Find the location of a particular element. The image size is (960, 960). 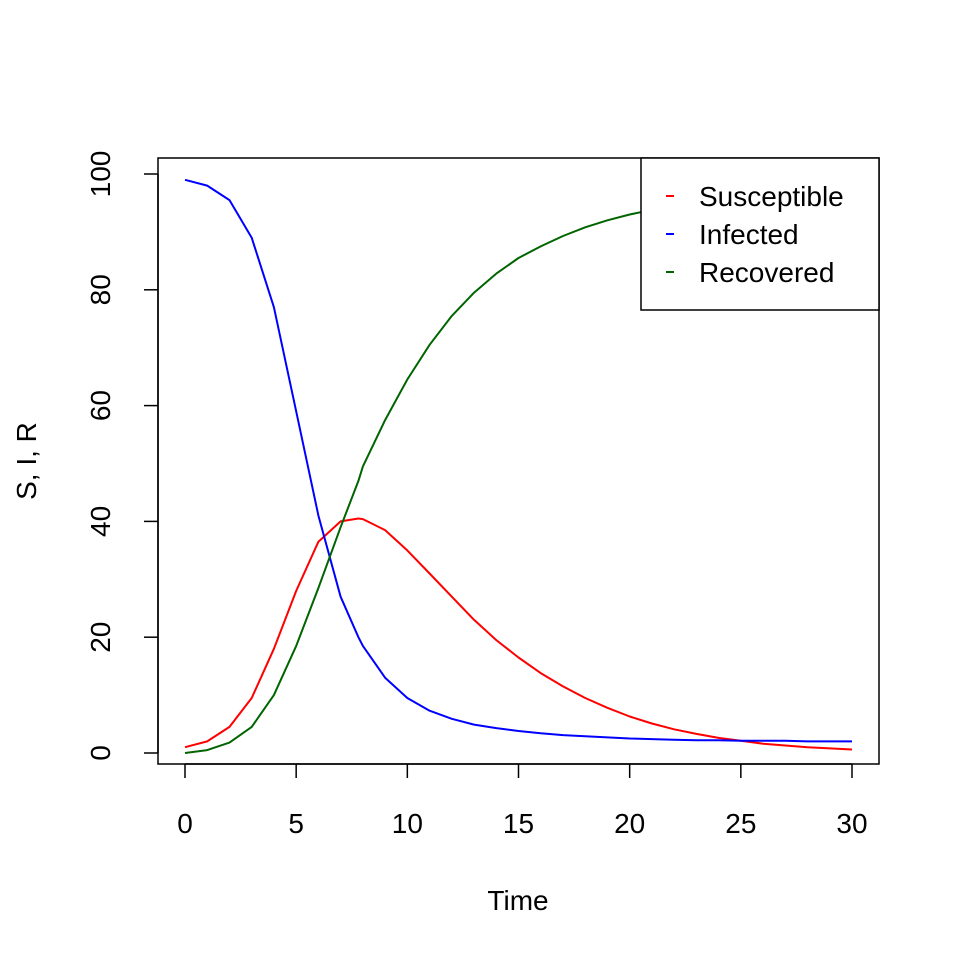

x-tick-label: 25 is located at coordinates (740, 823).